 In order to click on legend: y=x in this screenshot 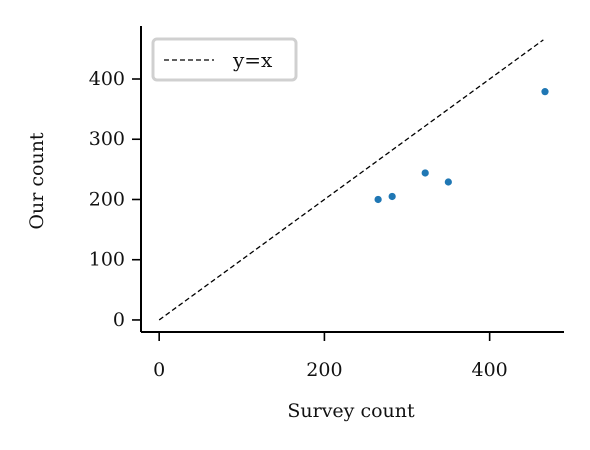, I will do `click(224, 59)`.